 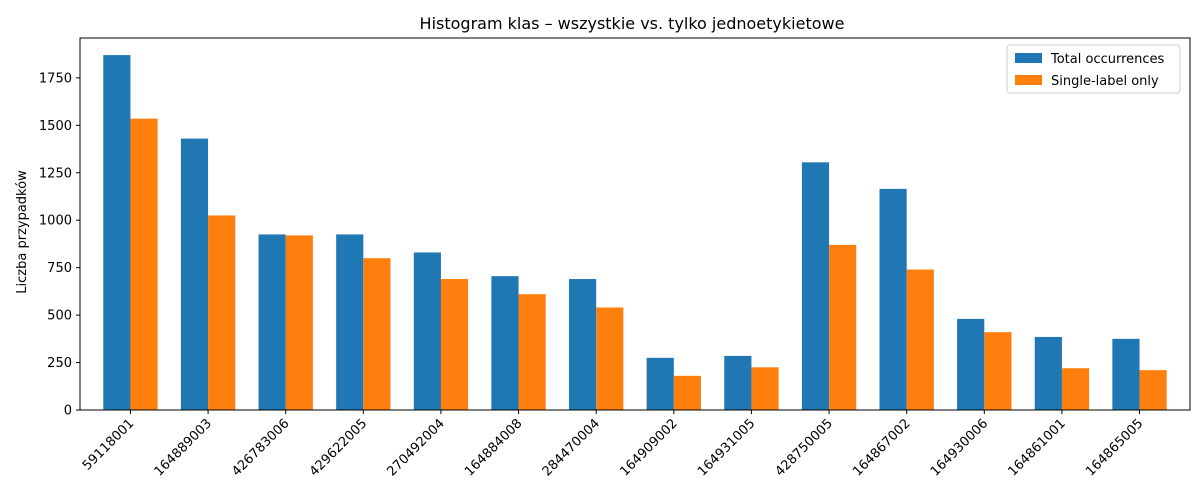 I want to click on y-tick-label: 250, so click(x=59, y=363).